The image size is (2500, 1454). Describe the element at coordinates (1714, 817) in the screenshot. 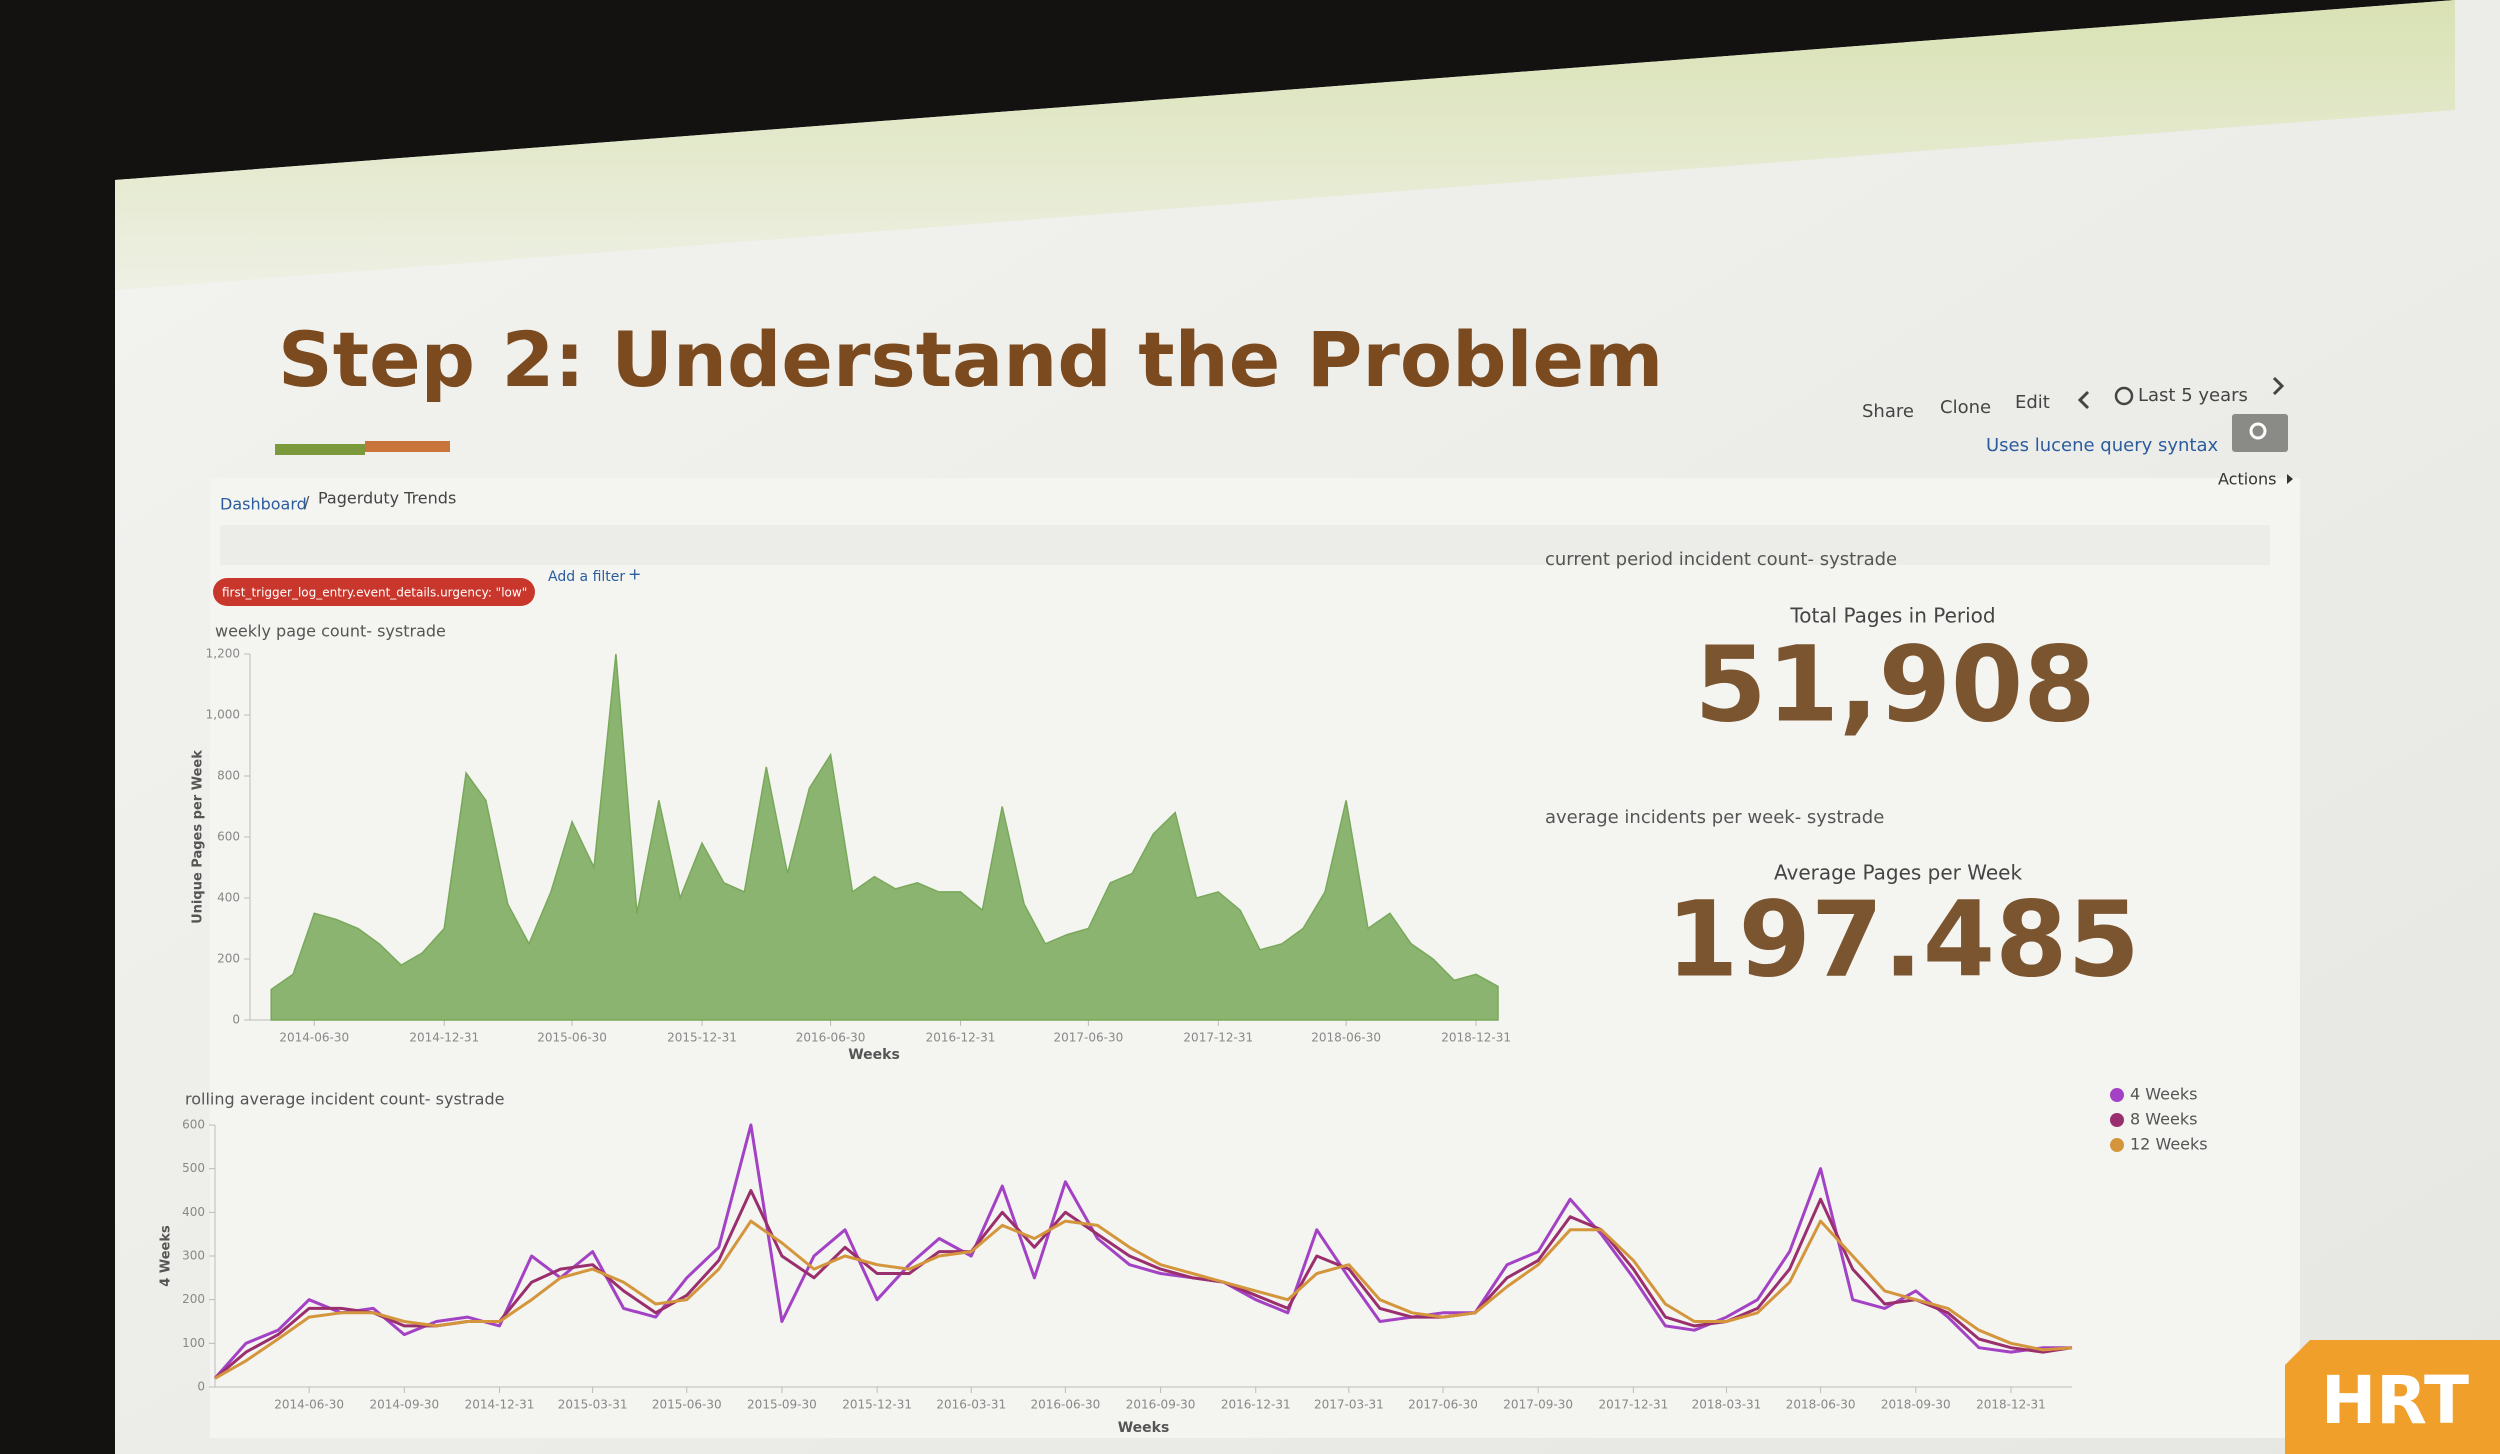

I see `metric-panel-title: average incidents per week- systrade` at that location.